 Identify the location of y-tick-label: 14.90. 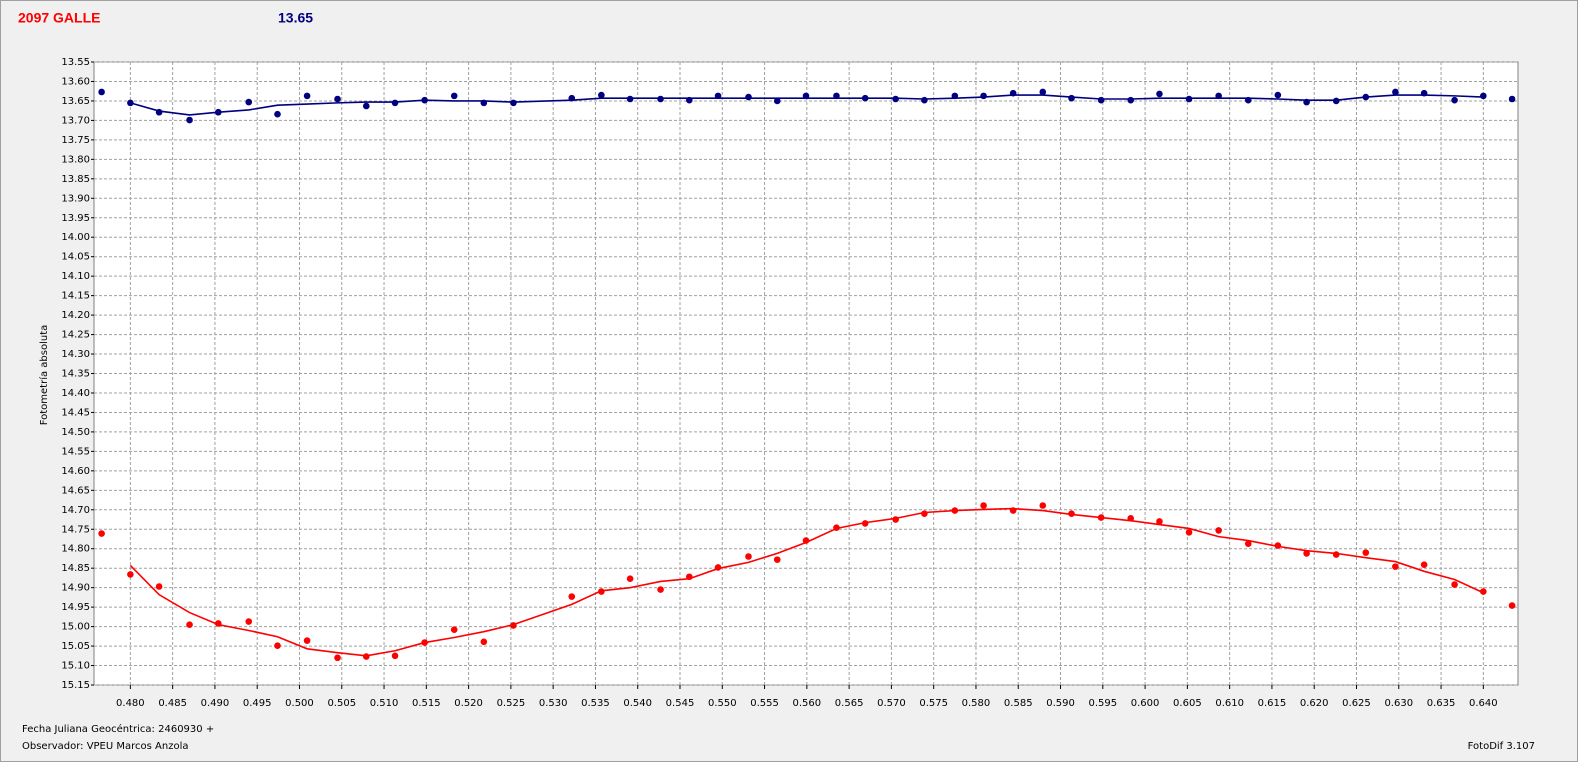
(75, 588).